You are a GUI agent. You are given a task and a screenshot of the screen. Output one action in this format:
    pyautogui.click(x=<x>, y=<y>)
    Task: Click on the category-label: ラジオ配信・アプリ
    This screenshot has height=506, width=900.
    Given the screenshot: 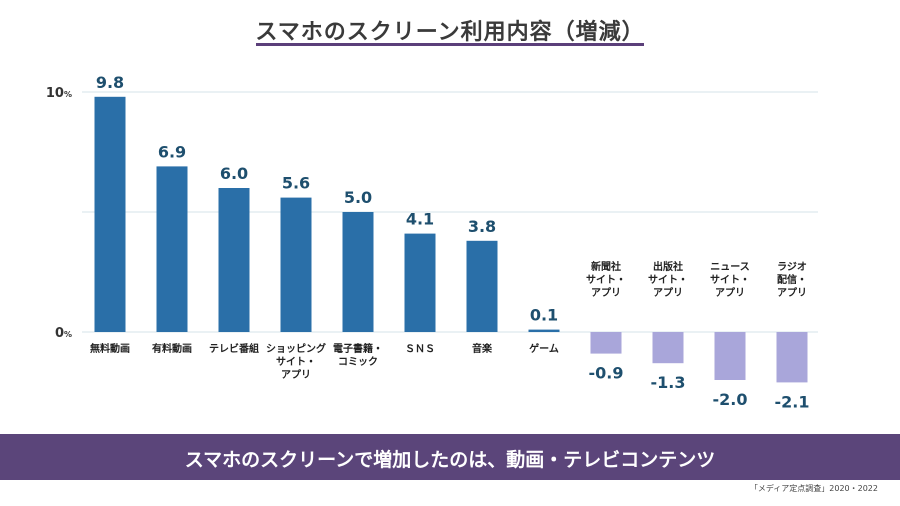 What is the action you would take?
    pyautogui.click(x=792, y=280)
    